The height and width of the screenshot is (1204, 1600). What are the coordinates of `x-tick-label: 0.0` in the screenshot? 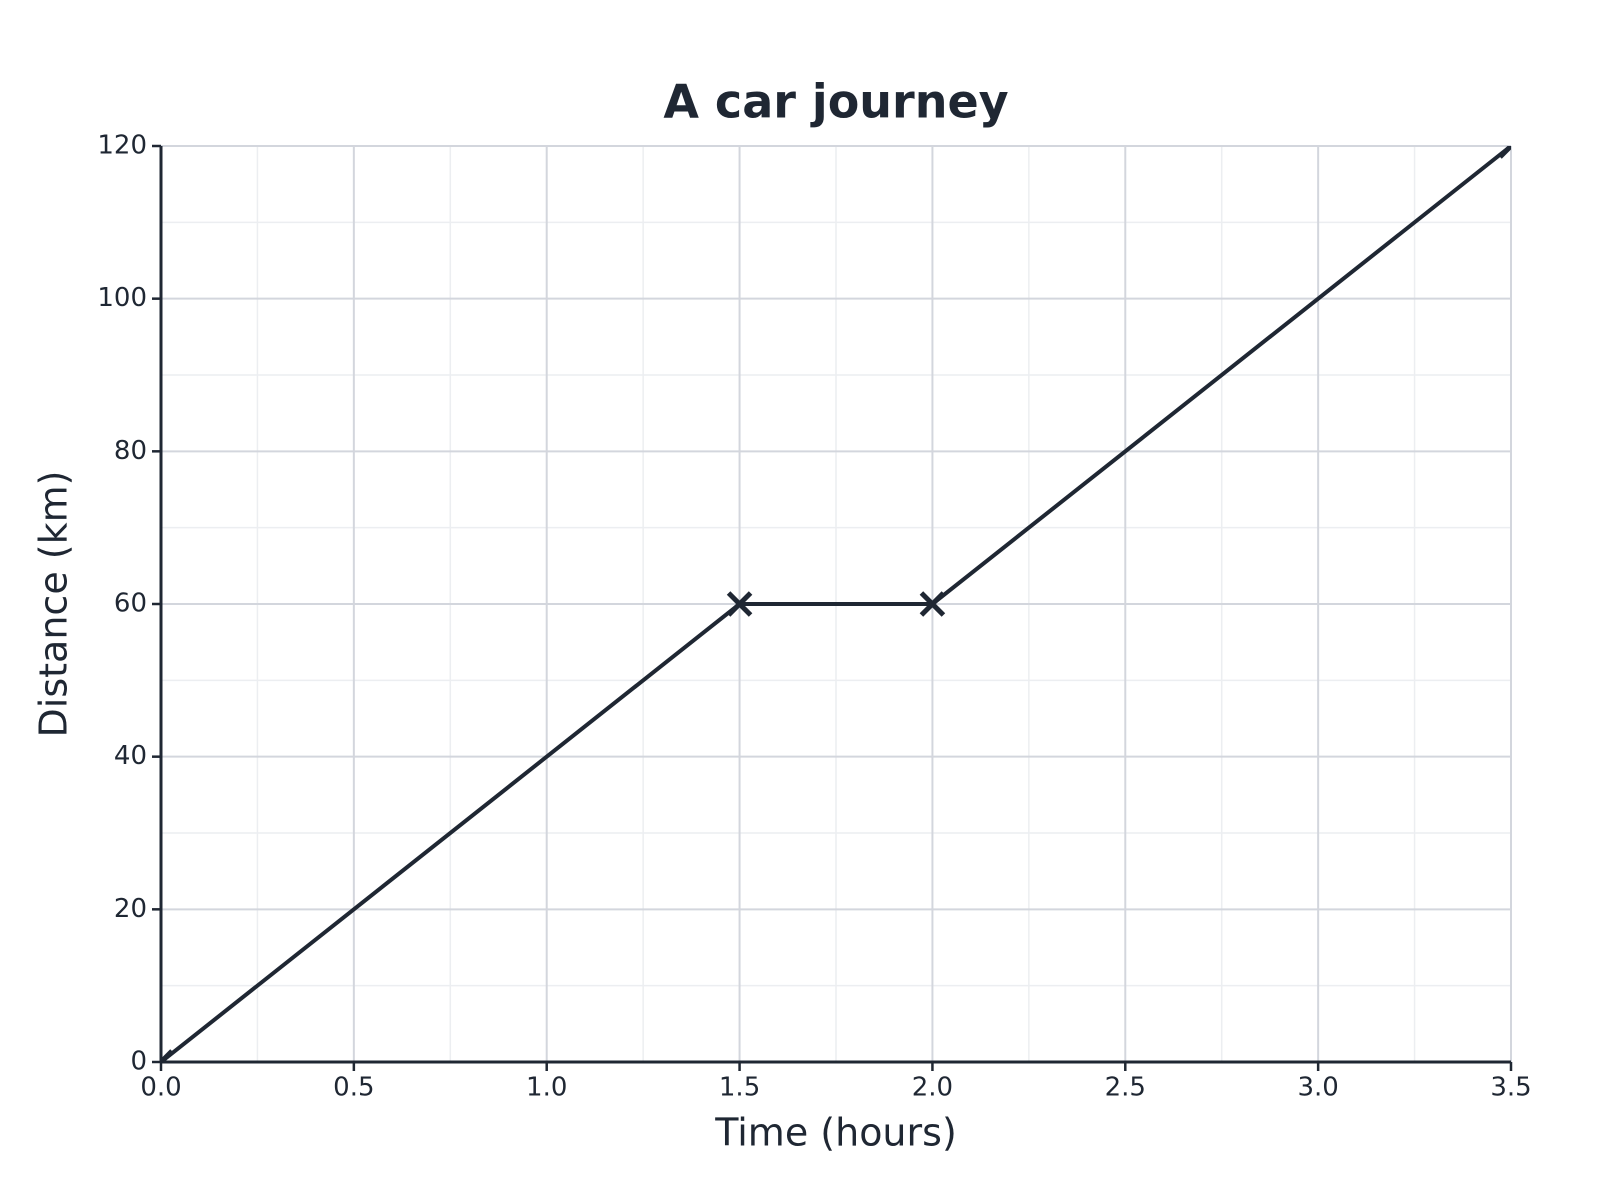 It's located at (160, 1088).